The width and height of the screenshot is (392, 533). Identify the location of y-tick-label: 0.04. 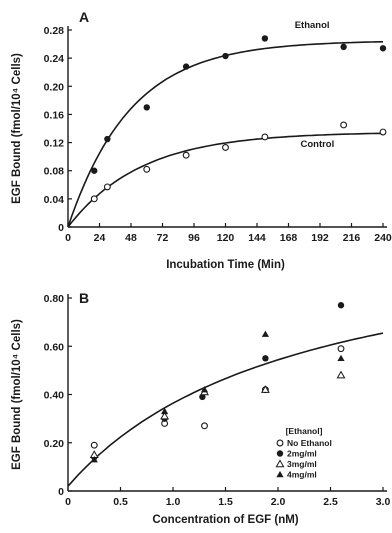
(54, 200).